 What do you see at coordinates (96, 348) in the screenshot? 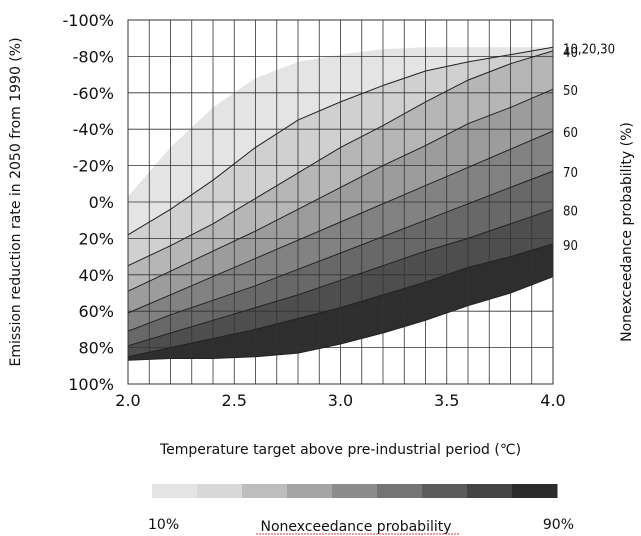
I see `y-tick-label: 80%` at bounding box center [96, 348].